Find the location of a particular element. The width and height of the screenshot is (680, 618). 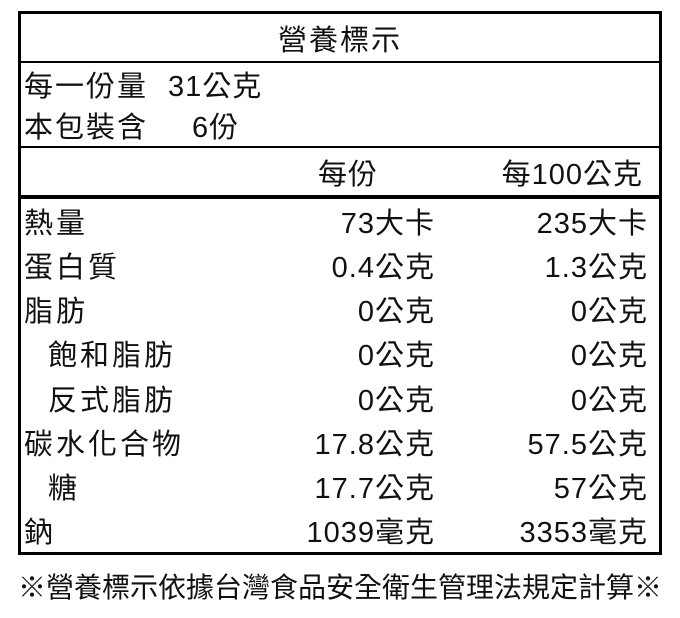

table-row: 飽和脂肪 0公克 0公克 is located at coordinates (340, 353).